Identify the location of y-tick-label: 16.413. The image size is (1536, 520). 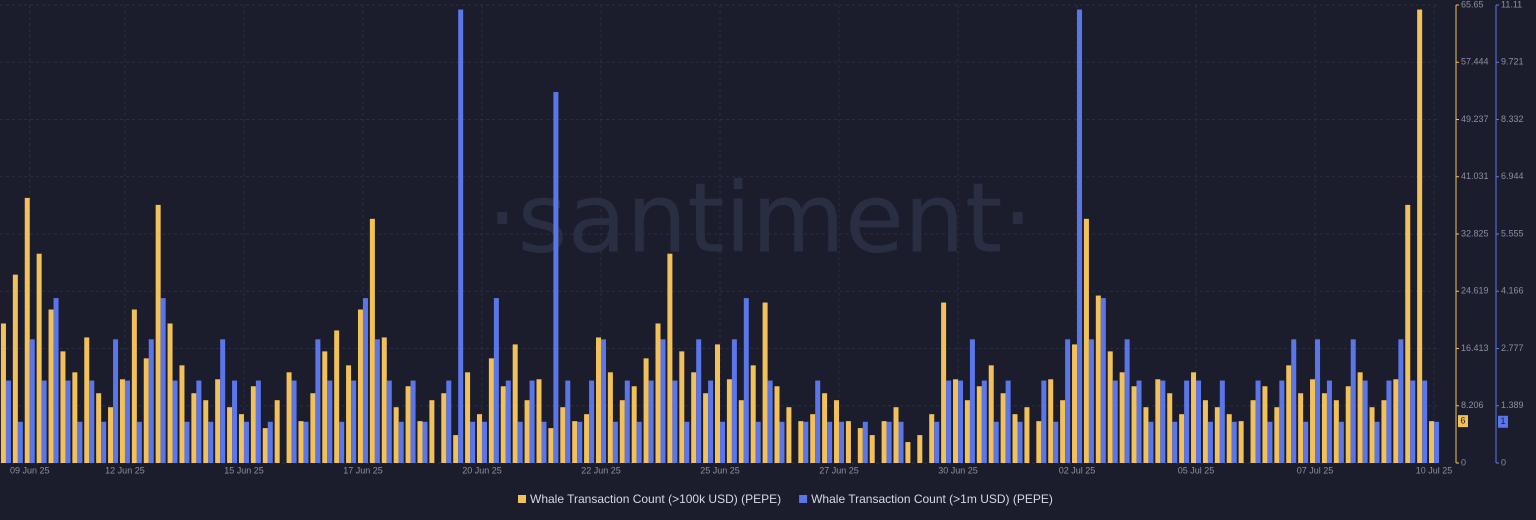
(1475, 348).